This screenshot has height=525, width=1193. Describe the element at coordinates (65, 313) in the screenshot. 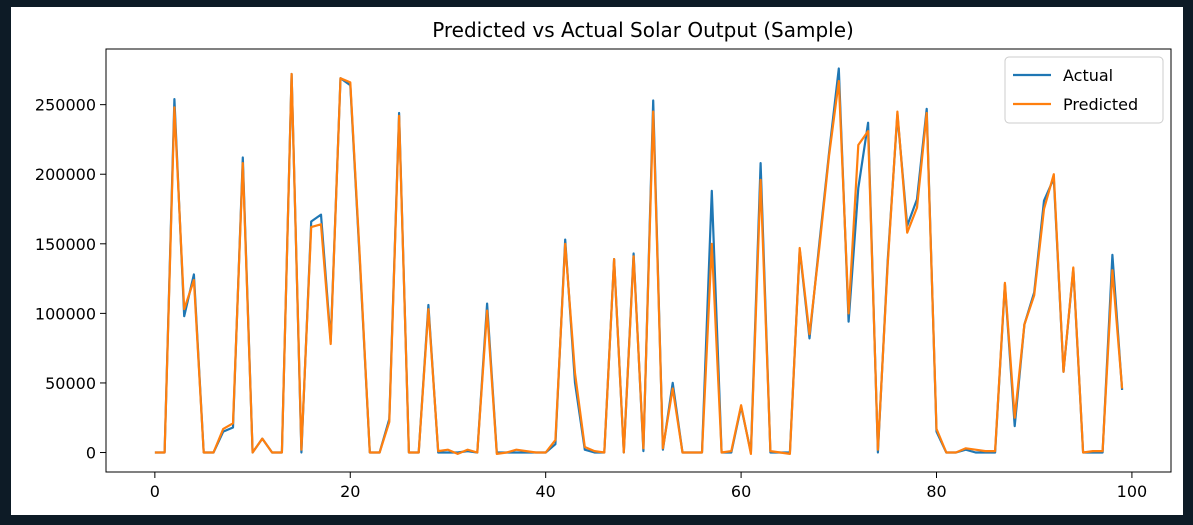

I see `y-tick-label: 100000` at that location.